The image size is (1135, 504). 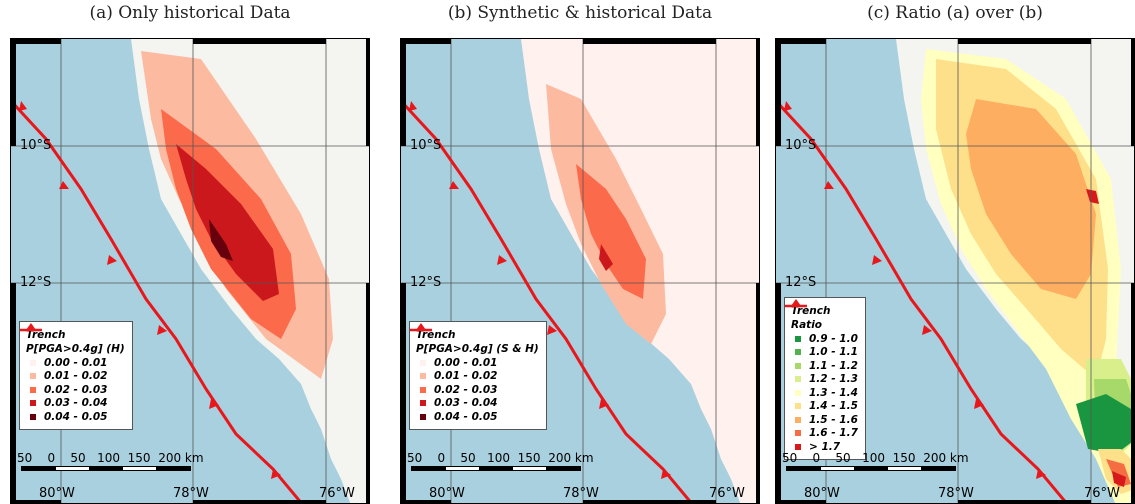 I want to click on ratio-zone-1.7, so click(x=1119, y=479).